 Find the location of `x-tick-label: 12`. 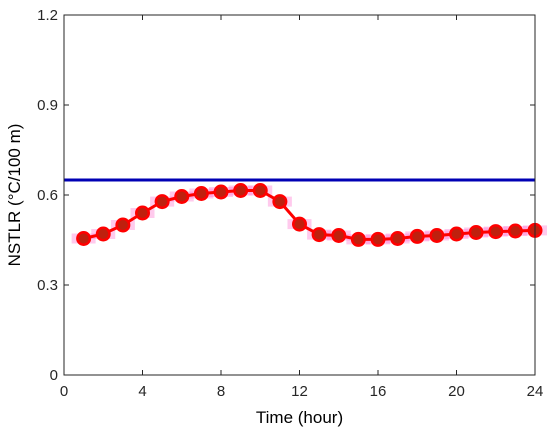

x-tick-label: 12 is located at coordinates (299, 391).